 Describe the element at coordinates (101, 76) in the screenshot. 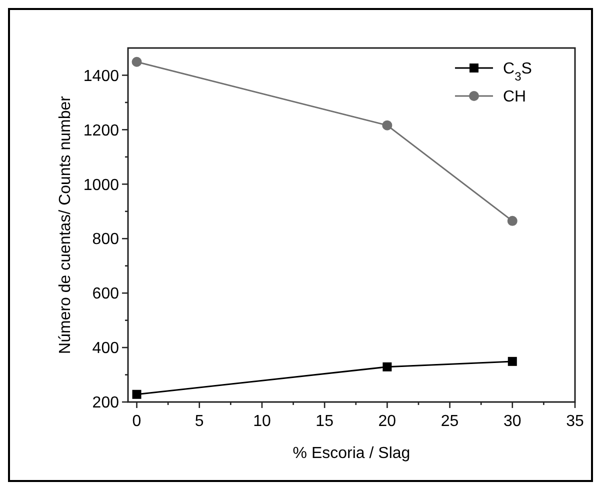

I see `y-tick-label: 1400` at that location.